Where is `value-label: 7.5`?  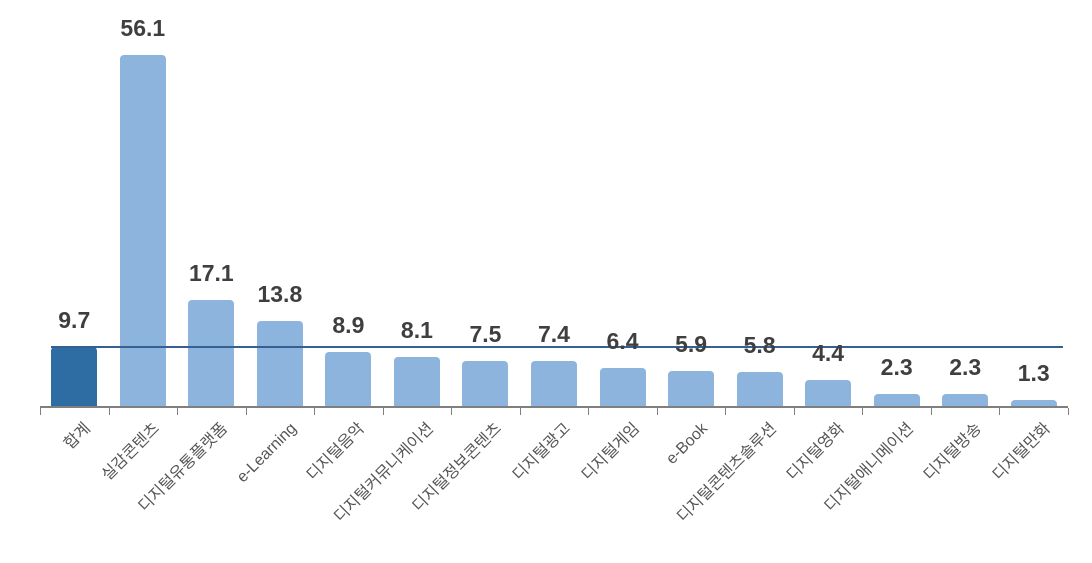 value-label: 7.5 is located at coordinates (485, 333).